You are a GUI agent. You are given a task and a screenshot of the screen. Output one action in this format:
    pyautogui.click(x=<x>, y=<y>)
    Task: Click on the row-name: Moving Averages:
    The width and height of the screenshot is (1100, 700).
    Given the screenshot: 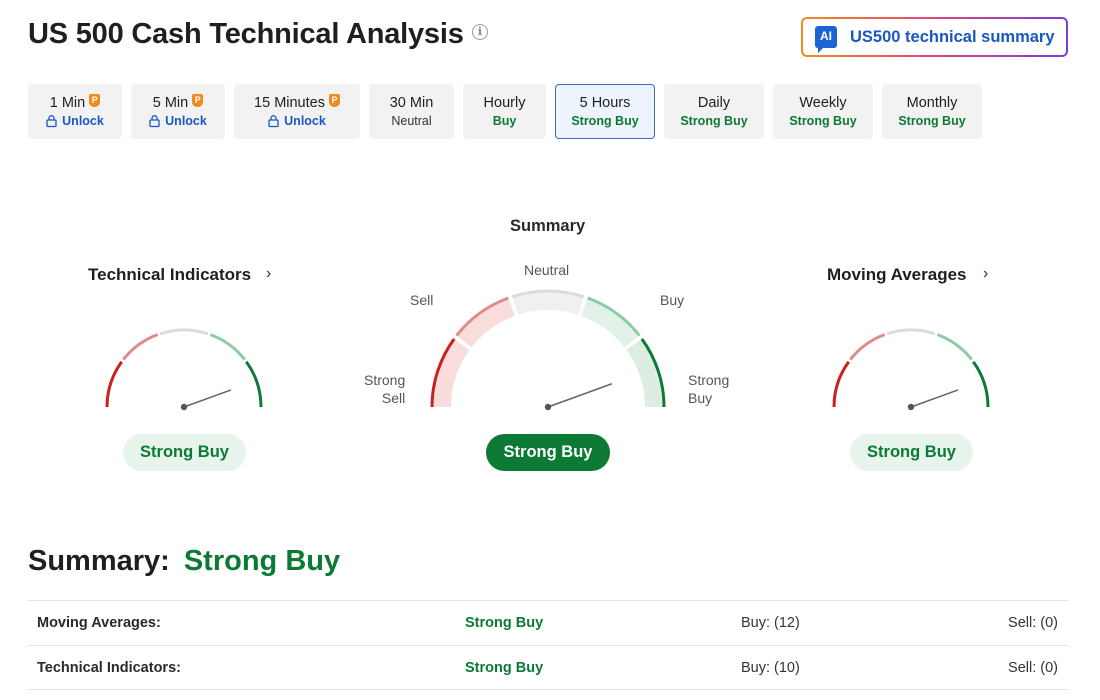 What is the action you would take?
    pyautogui.click(x=99, y=623)
    